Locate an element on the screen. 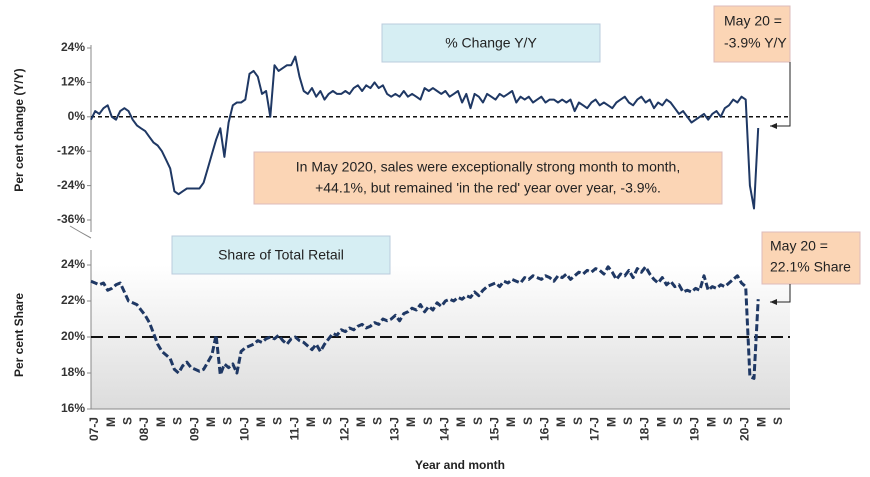  y-tick-label: -24% is located at coordinates (71, 185).